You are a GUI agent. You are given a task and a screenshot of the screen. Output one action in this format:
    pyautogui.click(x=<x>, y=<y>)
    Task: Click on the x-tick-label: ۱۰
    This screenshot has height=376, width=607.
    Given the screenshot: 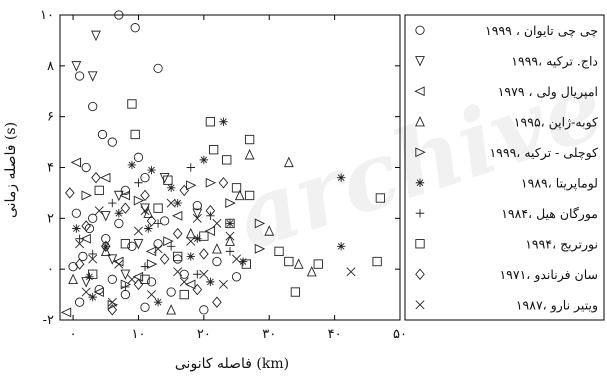 What is the action you would take?
    pyautogui.click(x=138, y=334)
    